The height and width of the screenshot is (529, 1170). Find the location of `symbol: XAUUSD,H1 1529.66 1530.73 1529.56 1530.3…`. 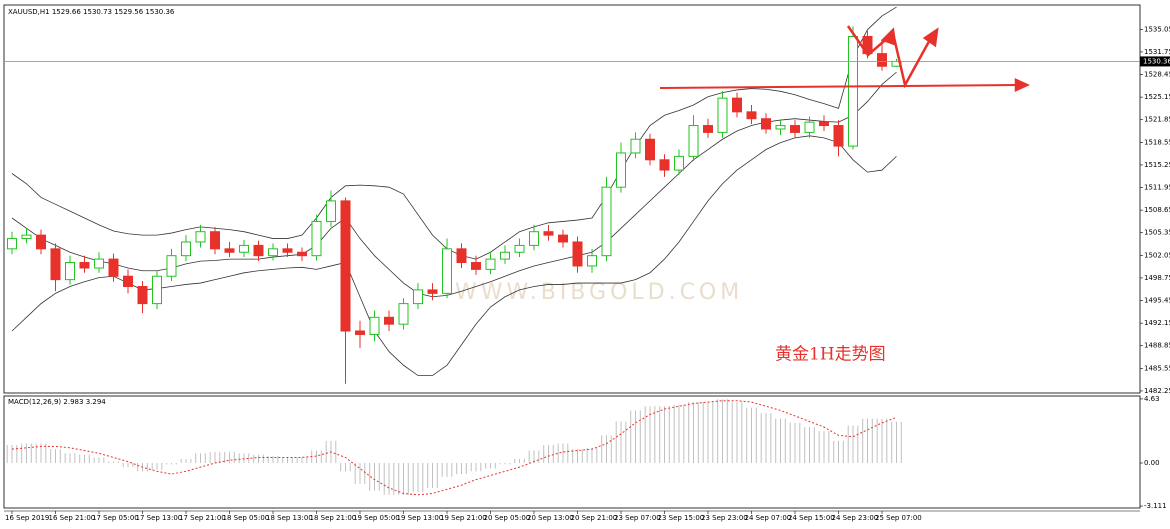

symbol: XAUUSD,H1 1529.66 1530.73 1529.56 1530.3… is located at coordinates (91, 12).